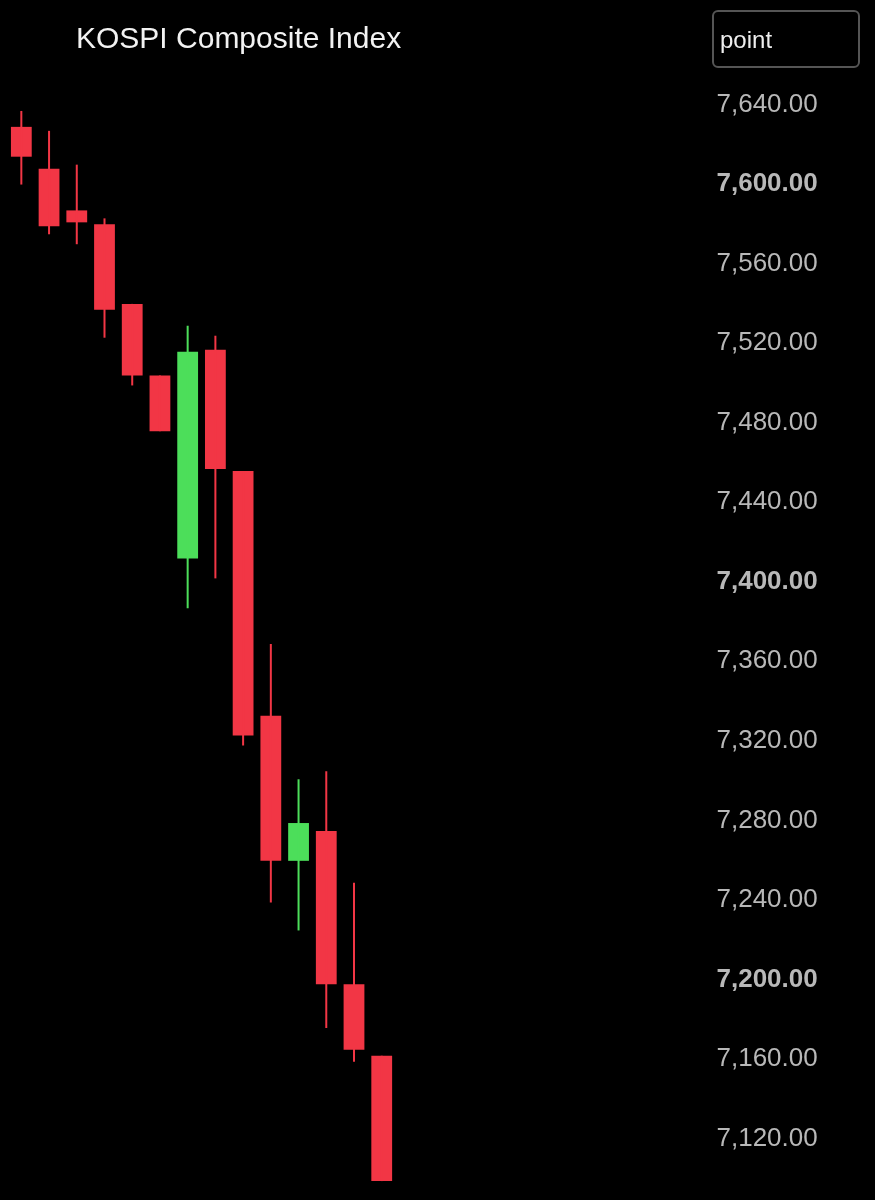  I want to click on y-tick-label: 7,240.00, so click(767, 898).